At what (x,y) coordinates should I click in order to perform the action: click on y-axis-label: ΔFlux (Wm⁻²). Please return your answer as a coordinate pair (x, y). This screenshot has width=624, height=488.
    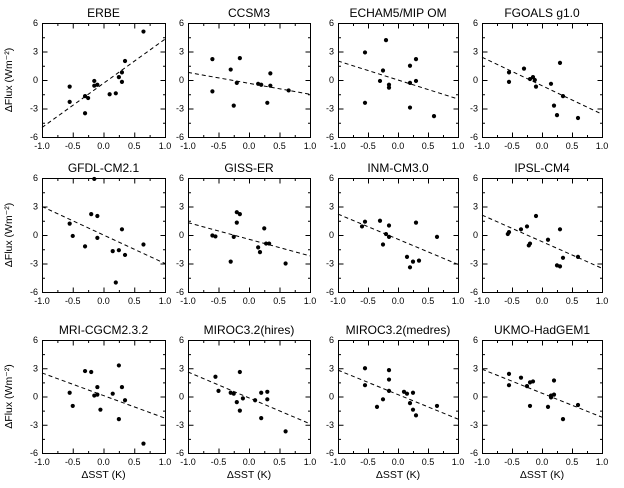
    Looking at the image, I should click on (9, 80).